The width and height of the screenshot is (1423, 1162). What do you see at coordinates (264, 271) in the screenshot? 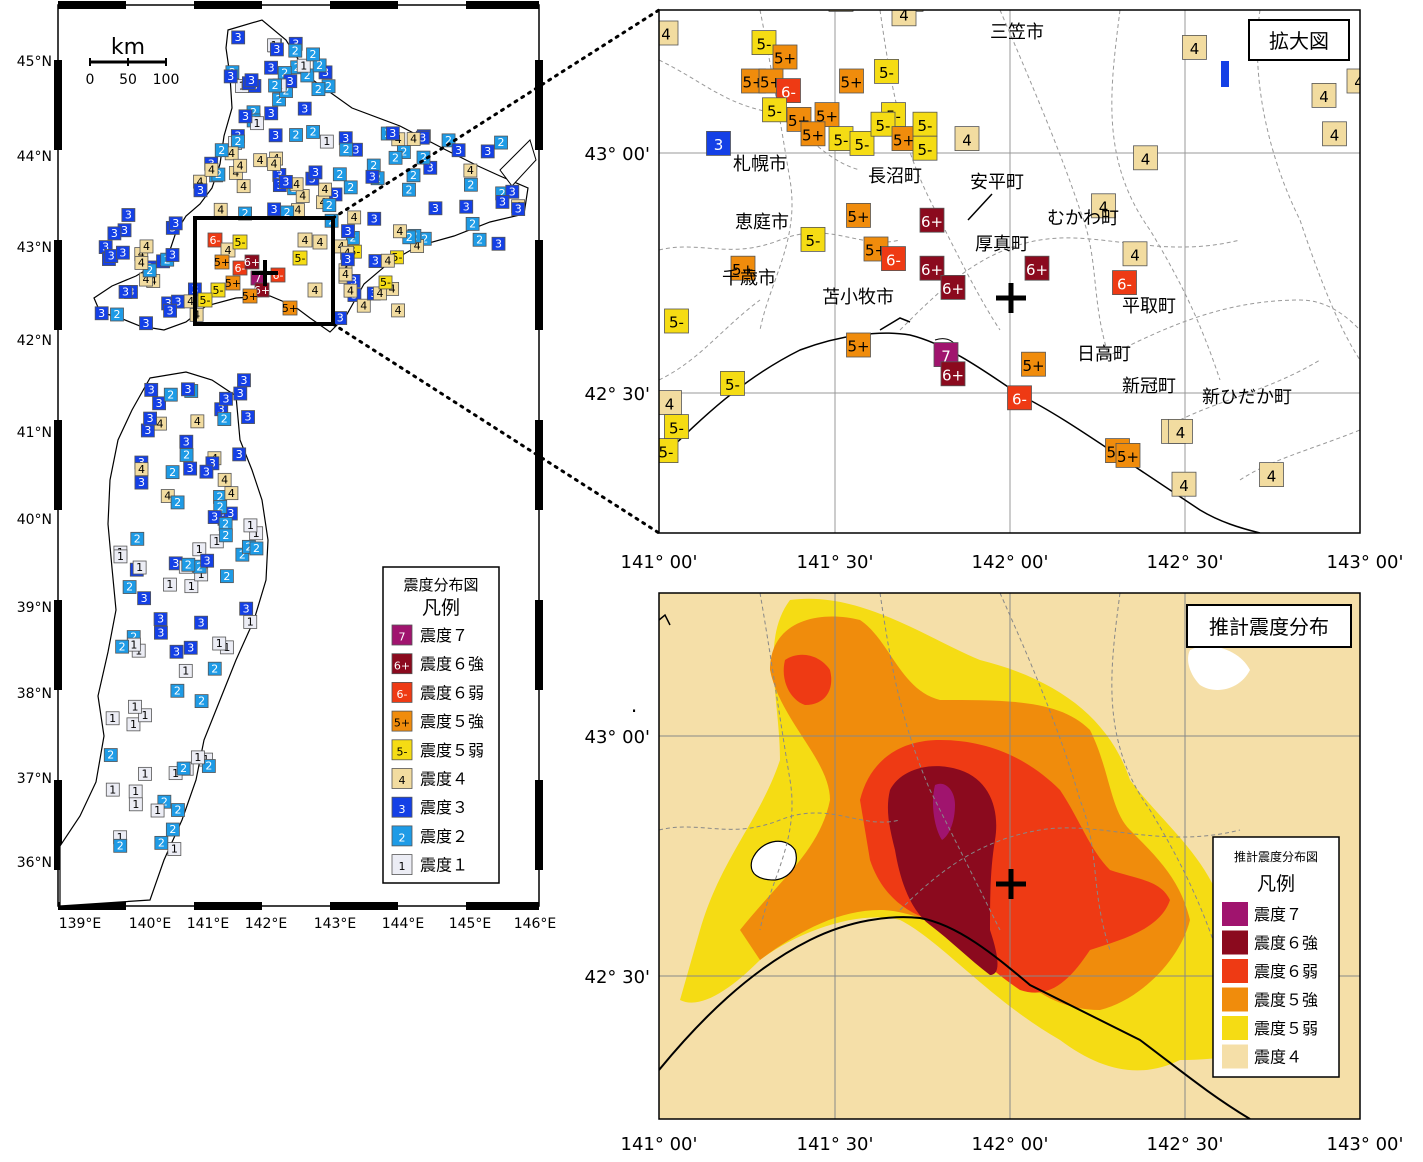
I see `zoom-extent-box` at bounding box center [264, 271].